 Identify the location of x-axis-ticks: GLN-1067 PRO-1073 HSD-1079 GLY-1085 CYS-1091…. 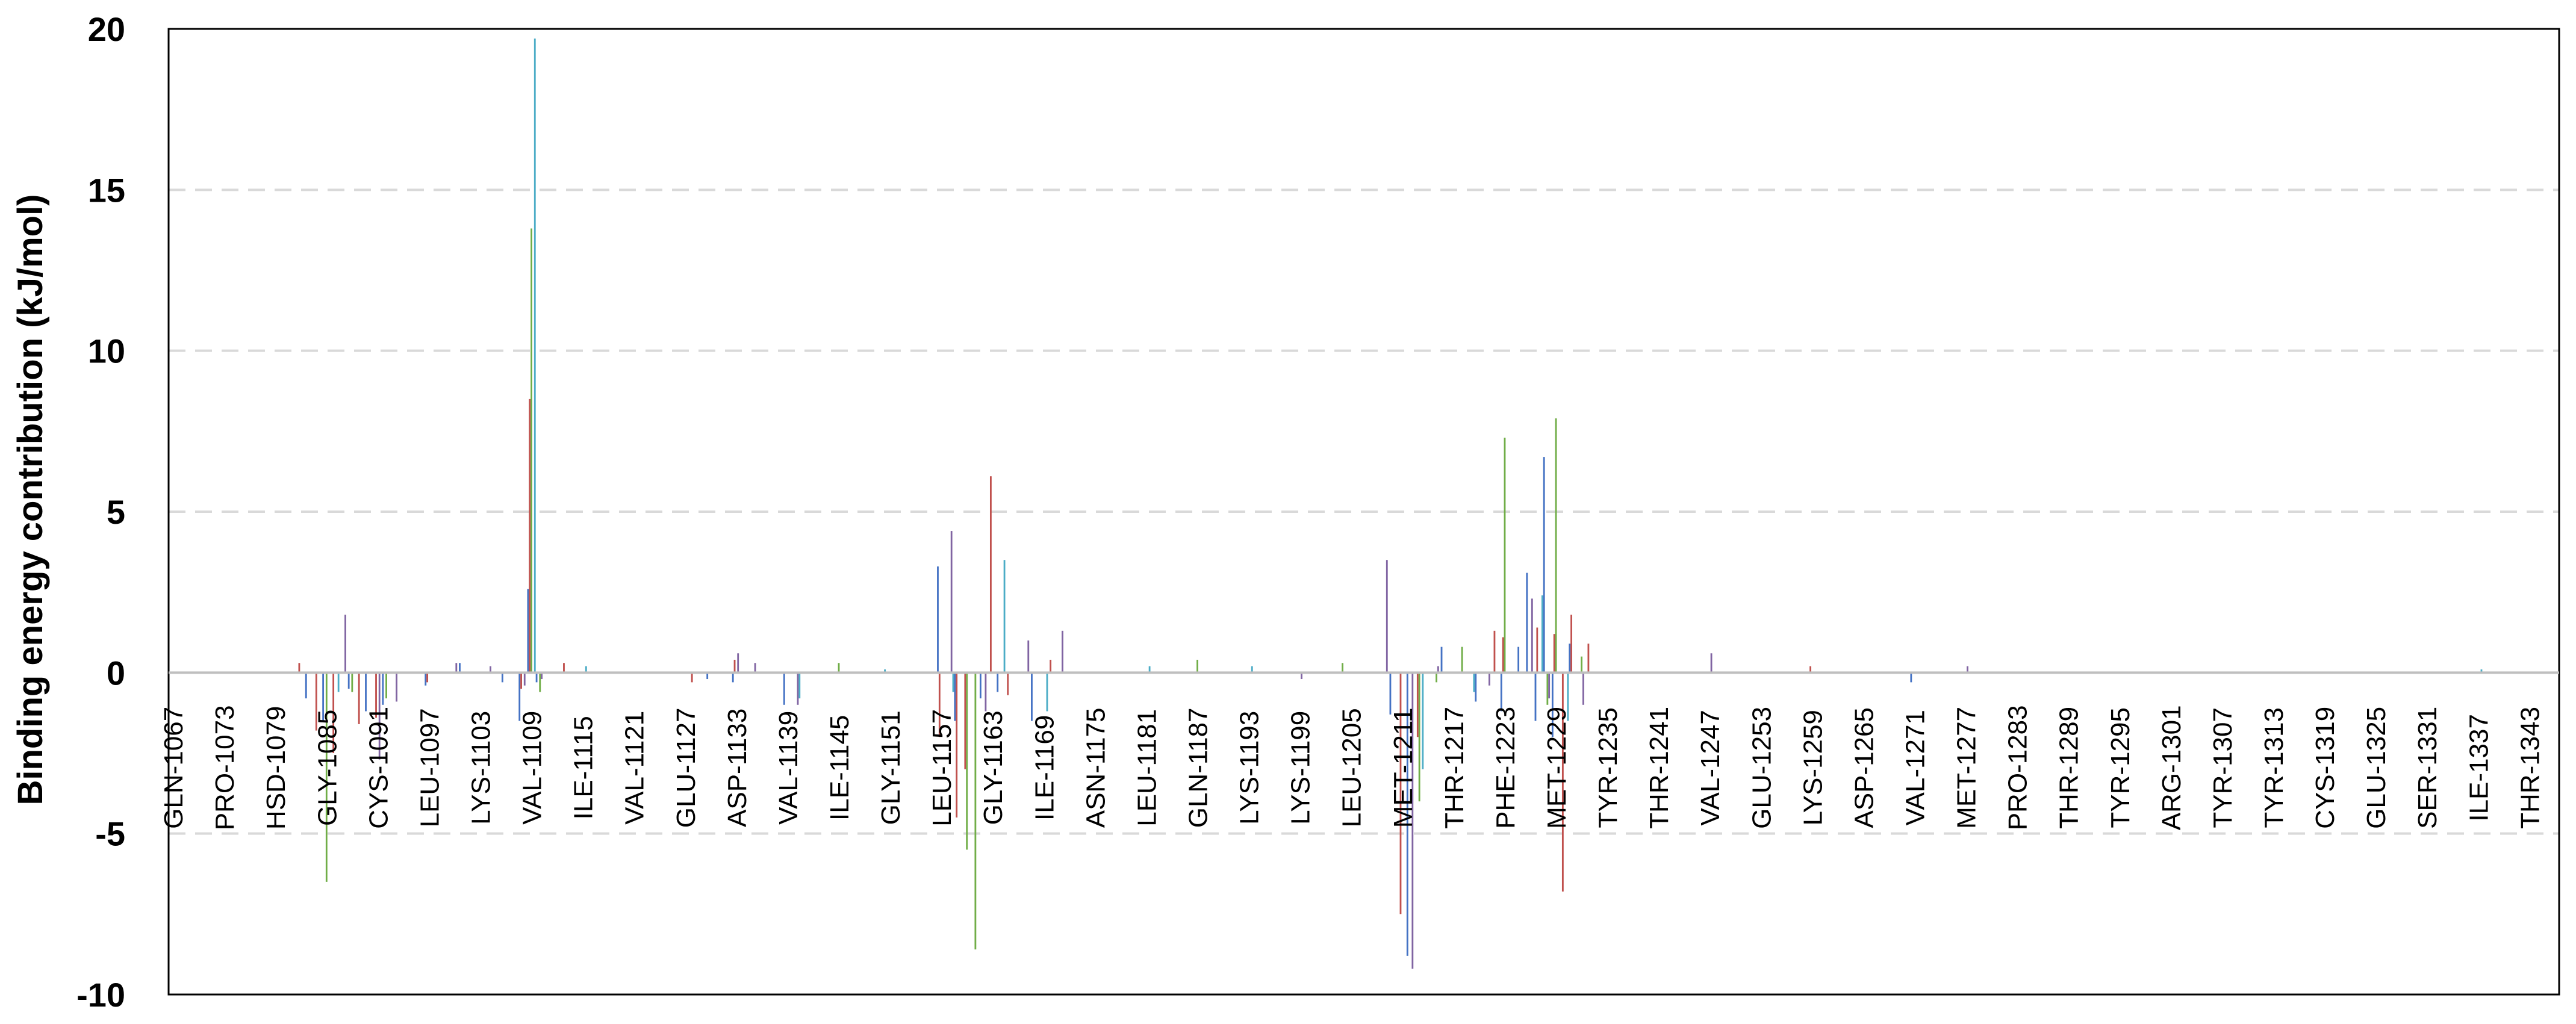
(1352, 767).